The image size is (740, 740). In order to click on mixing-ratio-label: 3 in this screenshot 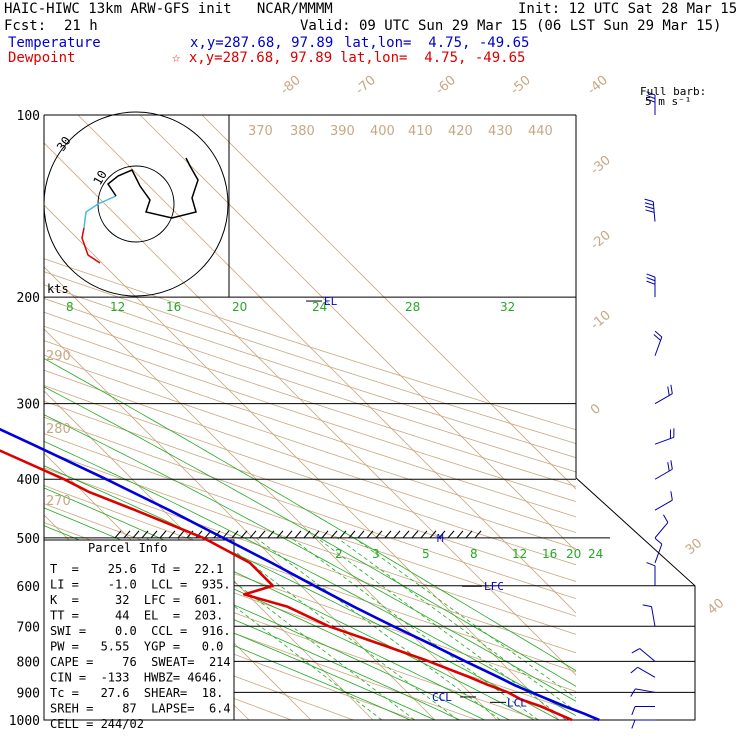, I will do `click(376, 554)`.